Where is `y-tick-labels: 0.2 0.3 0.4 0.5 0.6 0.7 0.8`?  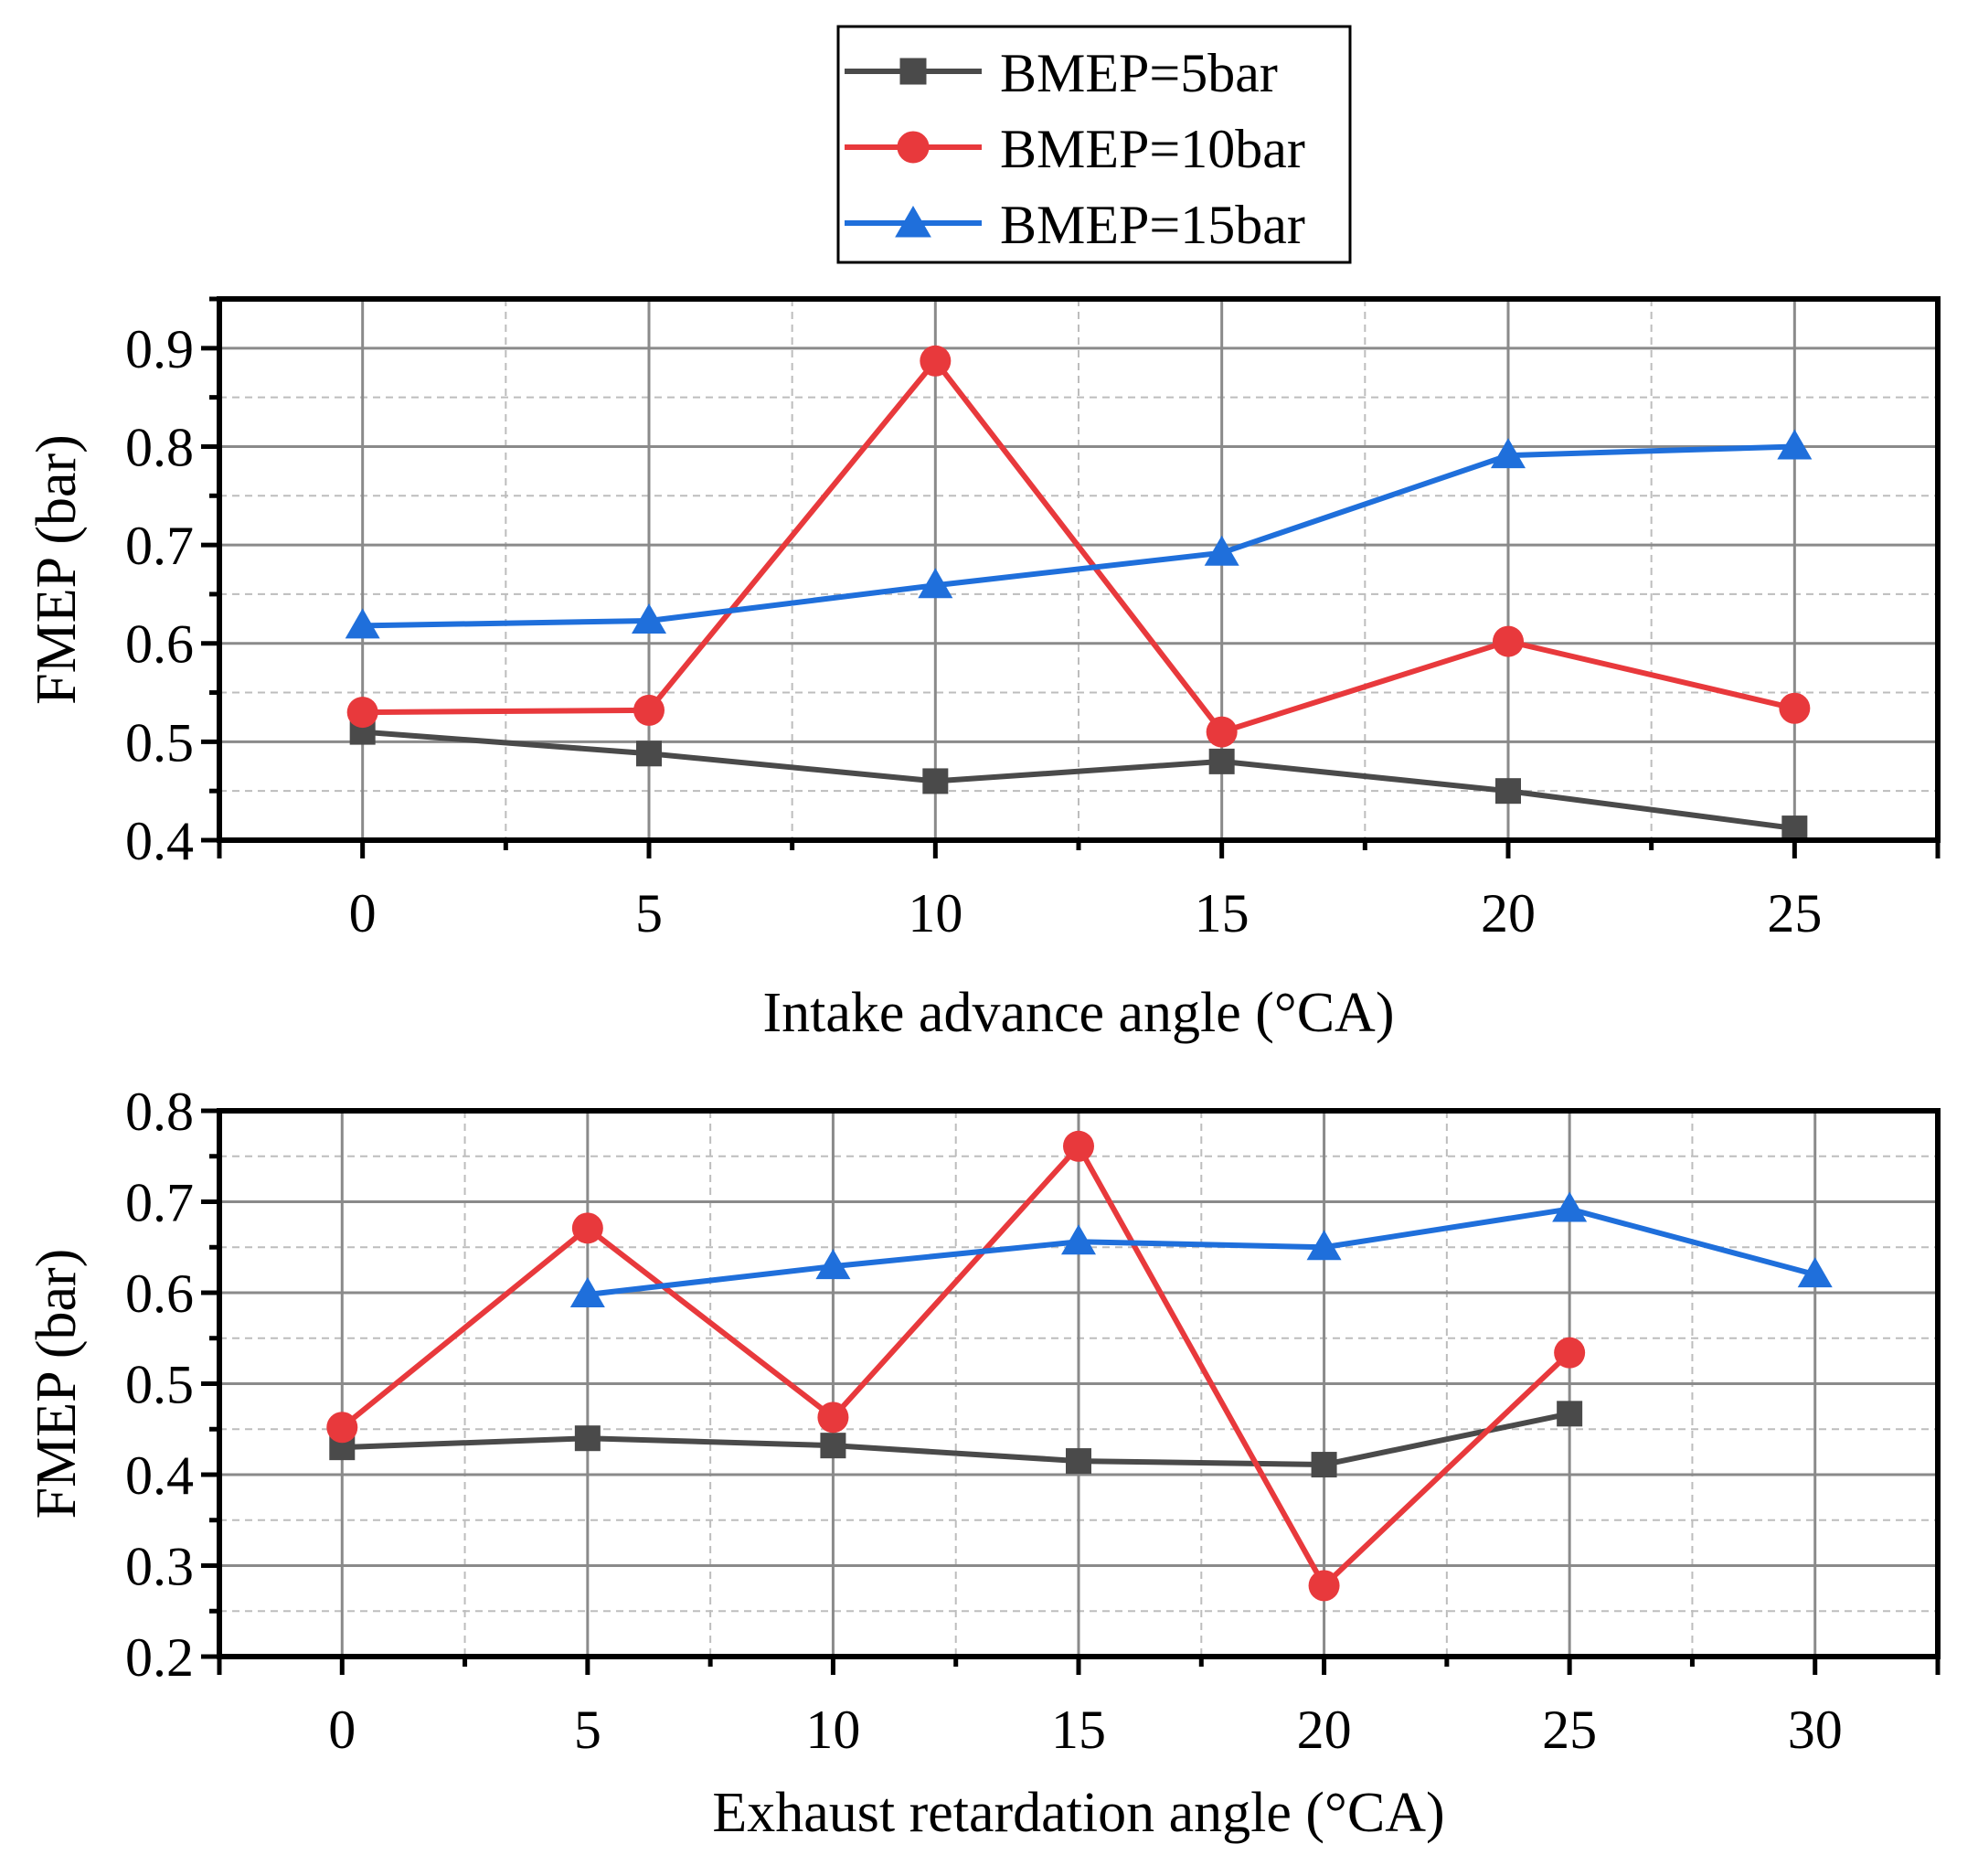
y-tick-labels: 0.2 0.3 0.4 0.5 0.6 0.7 0.8 is located at coordinates (159, 1385).